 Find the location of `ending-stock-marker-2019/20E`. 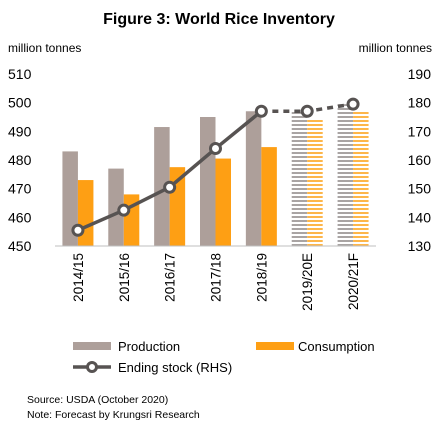

ending-stock-marker-2019/20E is located at coordinates (307, 111).